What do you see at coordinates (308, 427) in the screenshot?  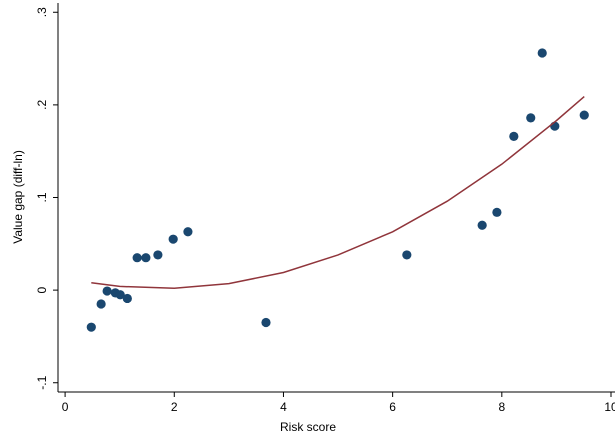 I see `x-axis-title: Risk score` at bounding box center [308, 427].